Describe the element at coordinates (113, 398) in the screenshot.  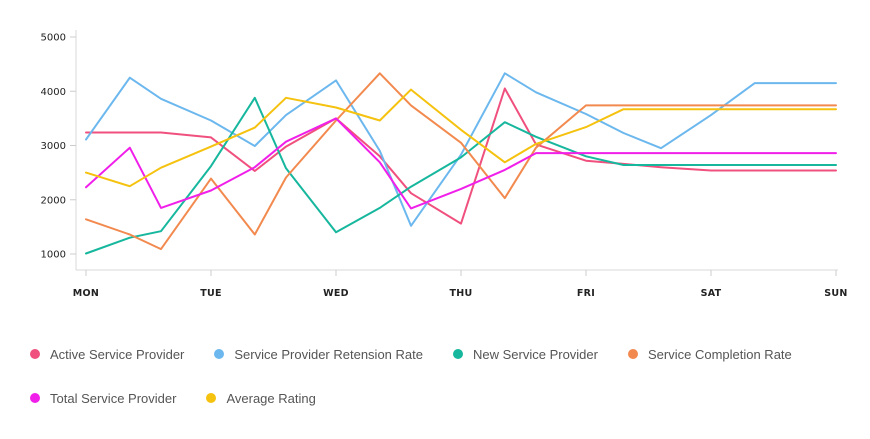
I see `legend-label: Total Service Provider` at that location.